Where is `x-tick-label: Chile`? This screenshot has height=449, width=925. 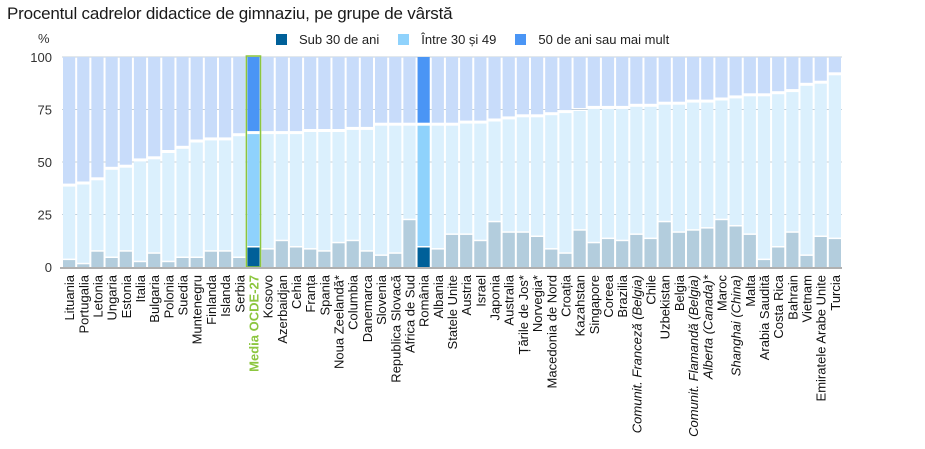 x-tick-label: Chile is located at coordinates (651, 290).